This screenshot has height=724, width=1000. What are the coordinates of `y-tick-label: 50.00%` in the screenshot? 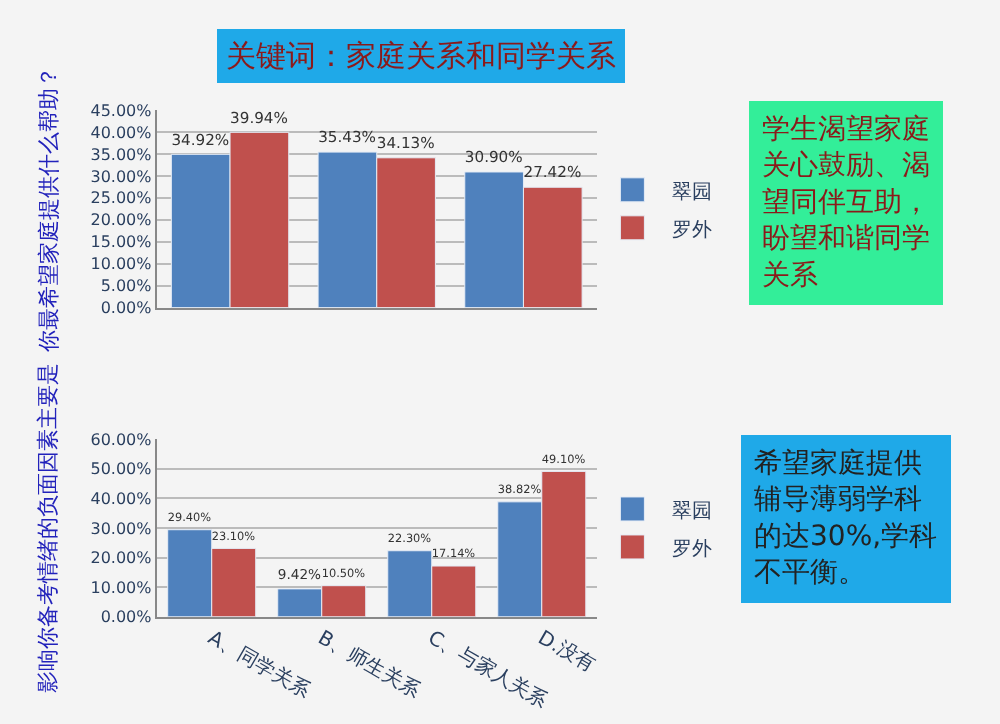 It's located at (121, 469).